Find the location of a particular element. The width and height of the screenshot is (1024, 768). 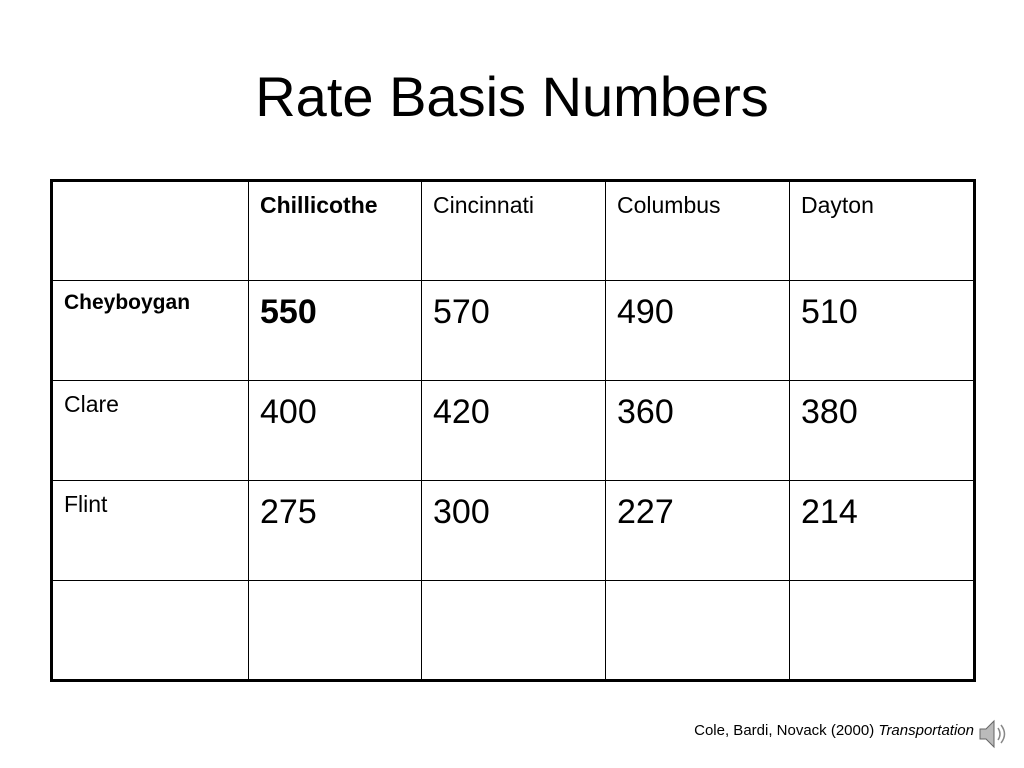

rate-cell: 420 is located at coordinates (513, 430).